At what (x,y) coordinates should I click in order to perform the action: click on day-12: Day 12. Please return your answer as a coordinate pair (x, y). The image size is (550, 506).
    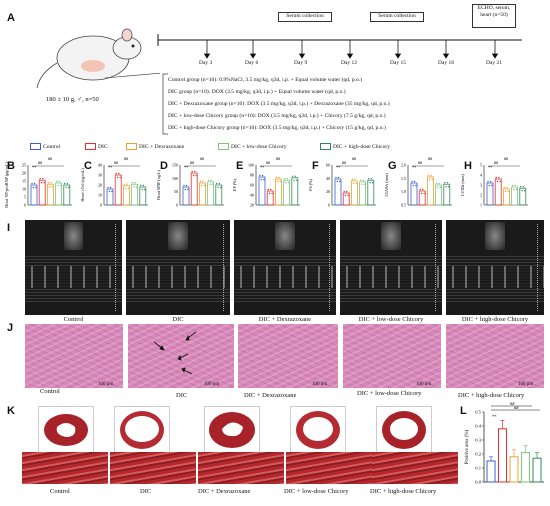
    Looking at the image, I should click on (349, 63).